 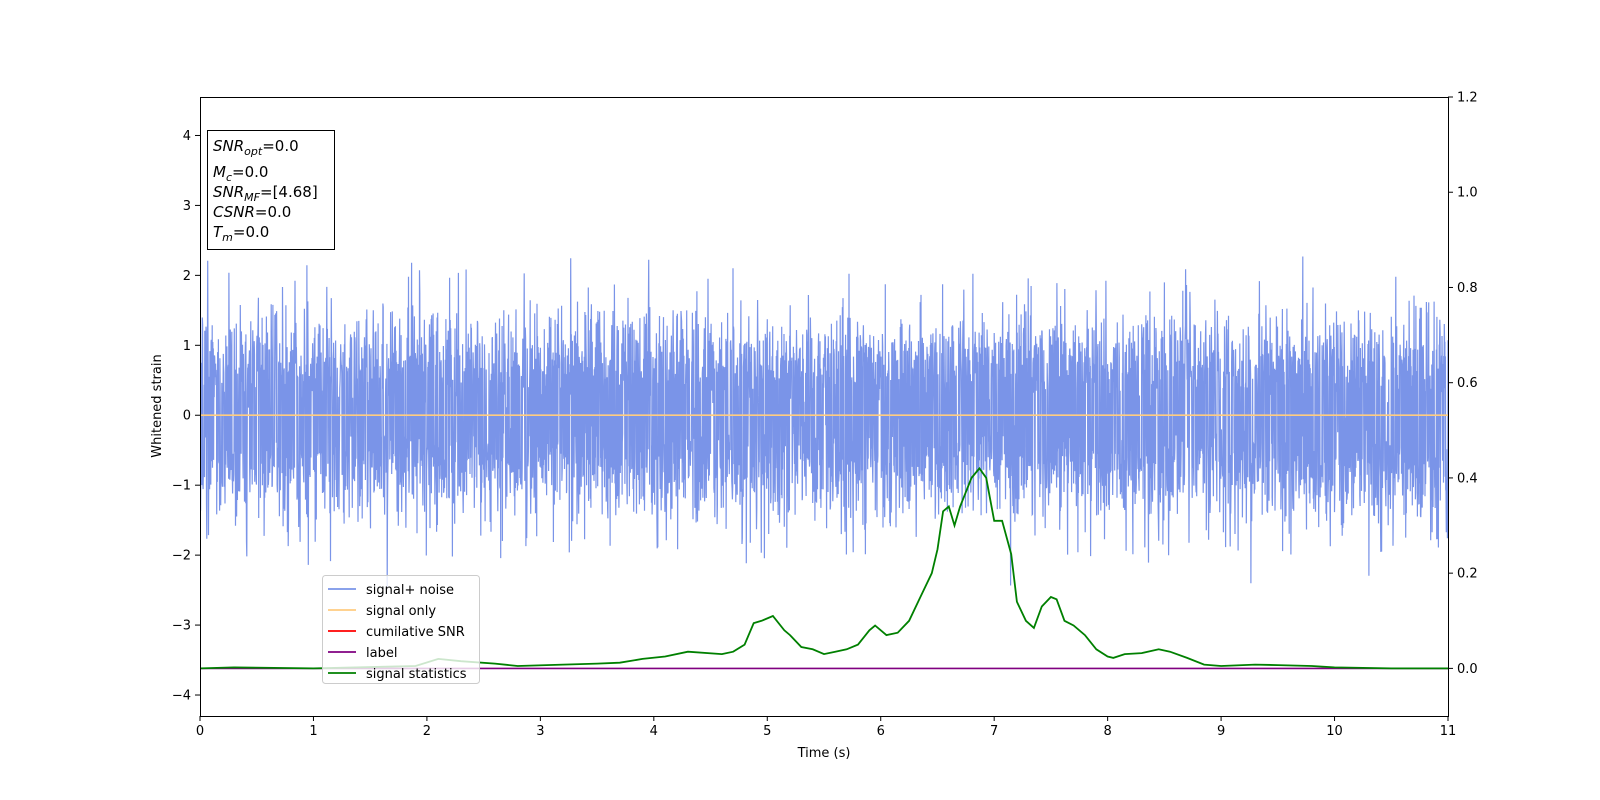 What do you see at coordinates (401, 611) in the screenshot?
I see `legend-label: signal only` at bounding box center [401, 611].